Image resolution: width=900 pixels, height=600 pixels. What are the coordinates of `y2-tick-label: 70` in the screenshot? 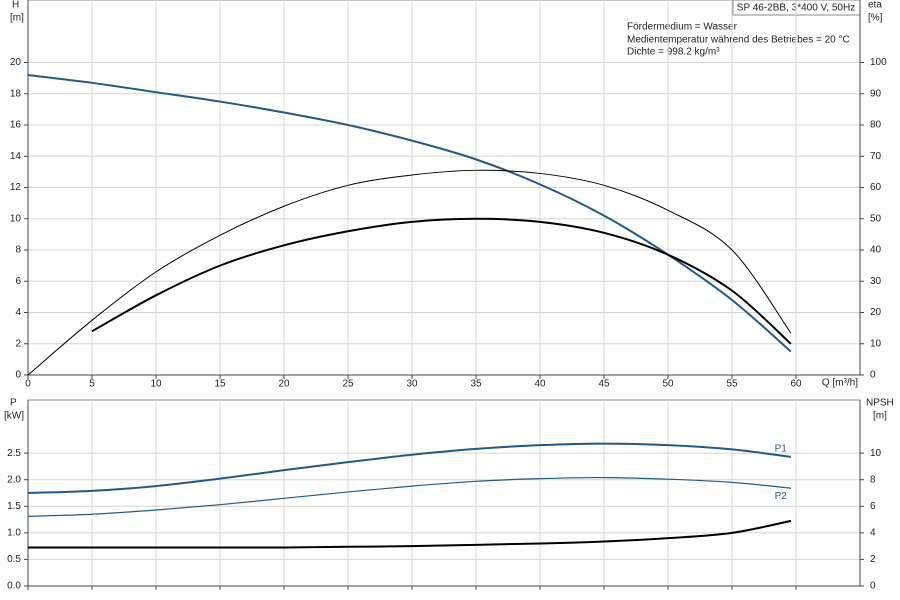 It's located at (876, 156).